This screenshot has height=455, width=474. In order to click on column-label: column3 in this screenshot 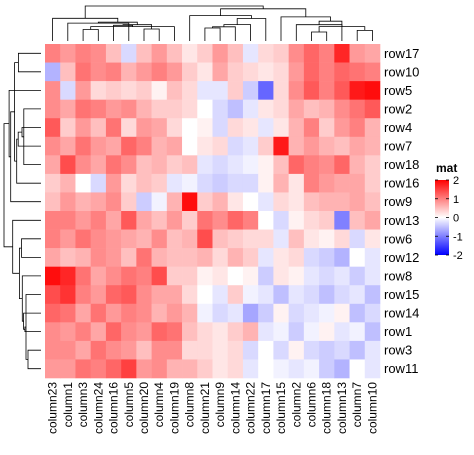, I will do `click(83, 405)`.